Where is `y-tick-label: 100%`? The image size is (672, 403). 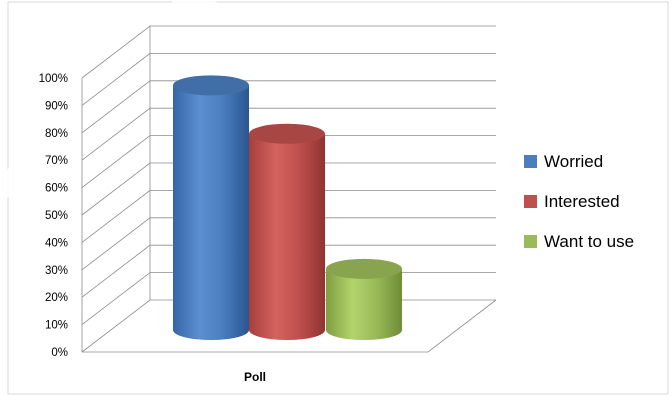 y-tick-label: 100% is located at coordinates (53, 79).